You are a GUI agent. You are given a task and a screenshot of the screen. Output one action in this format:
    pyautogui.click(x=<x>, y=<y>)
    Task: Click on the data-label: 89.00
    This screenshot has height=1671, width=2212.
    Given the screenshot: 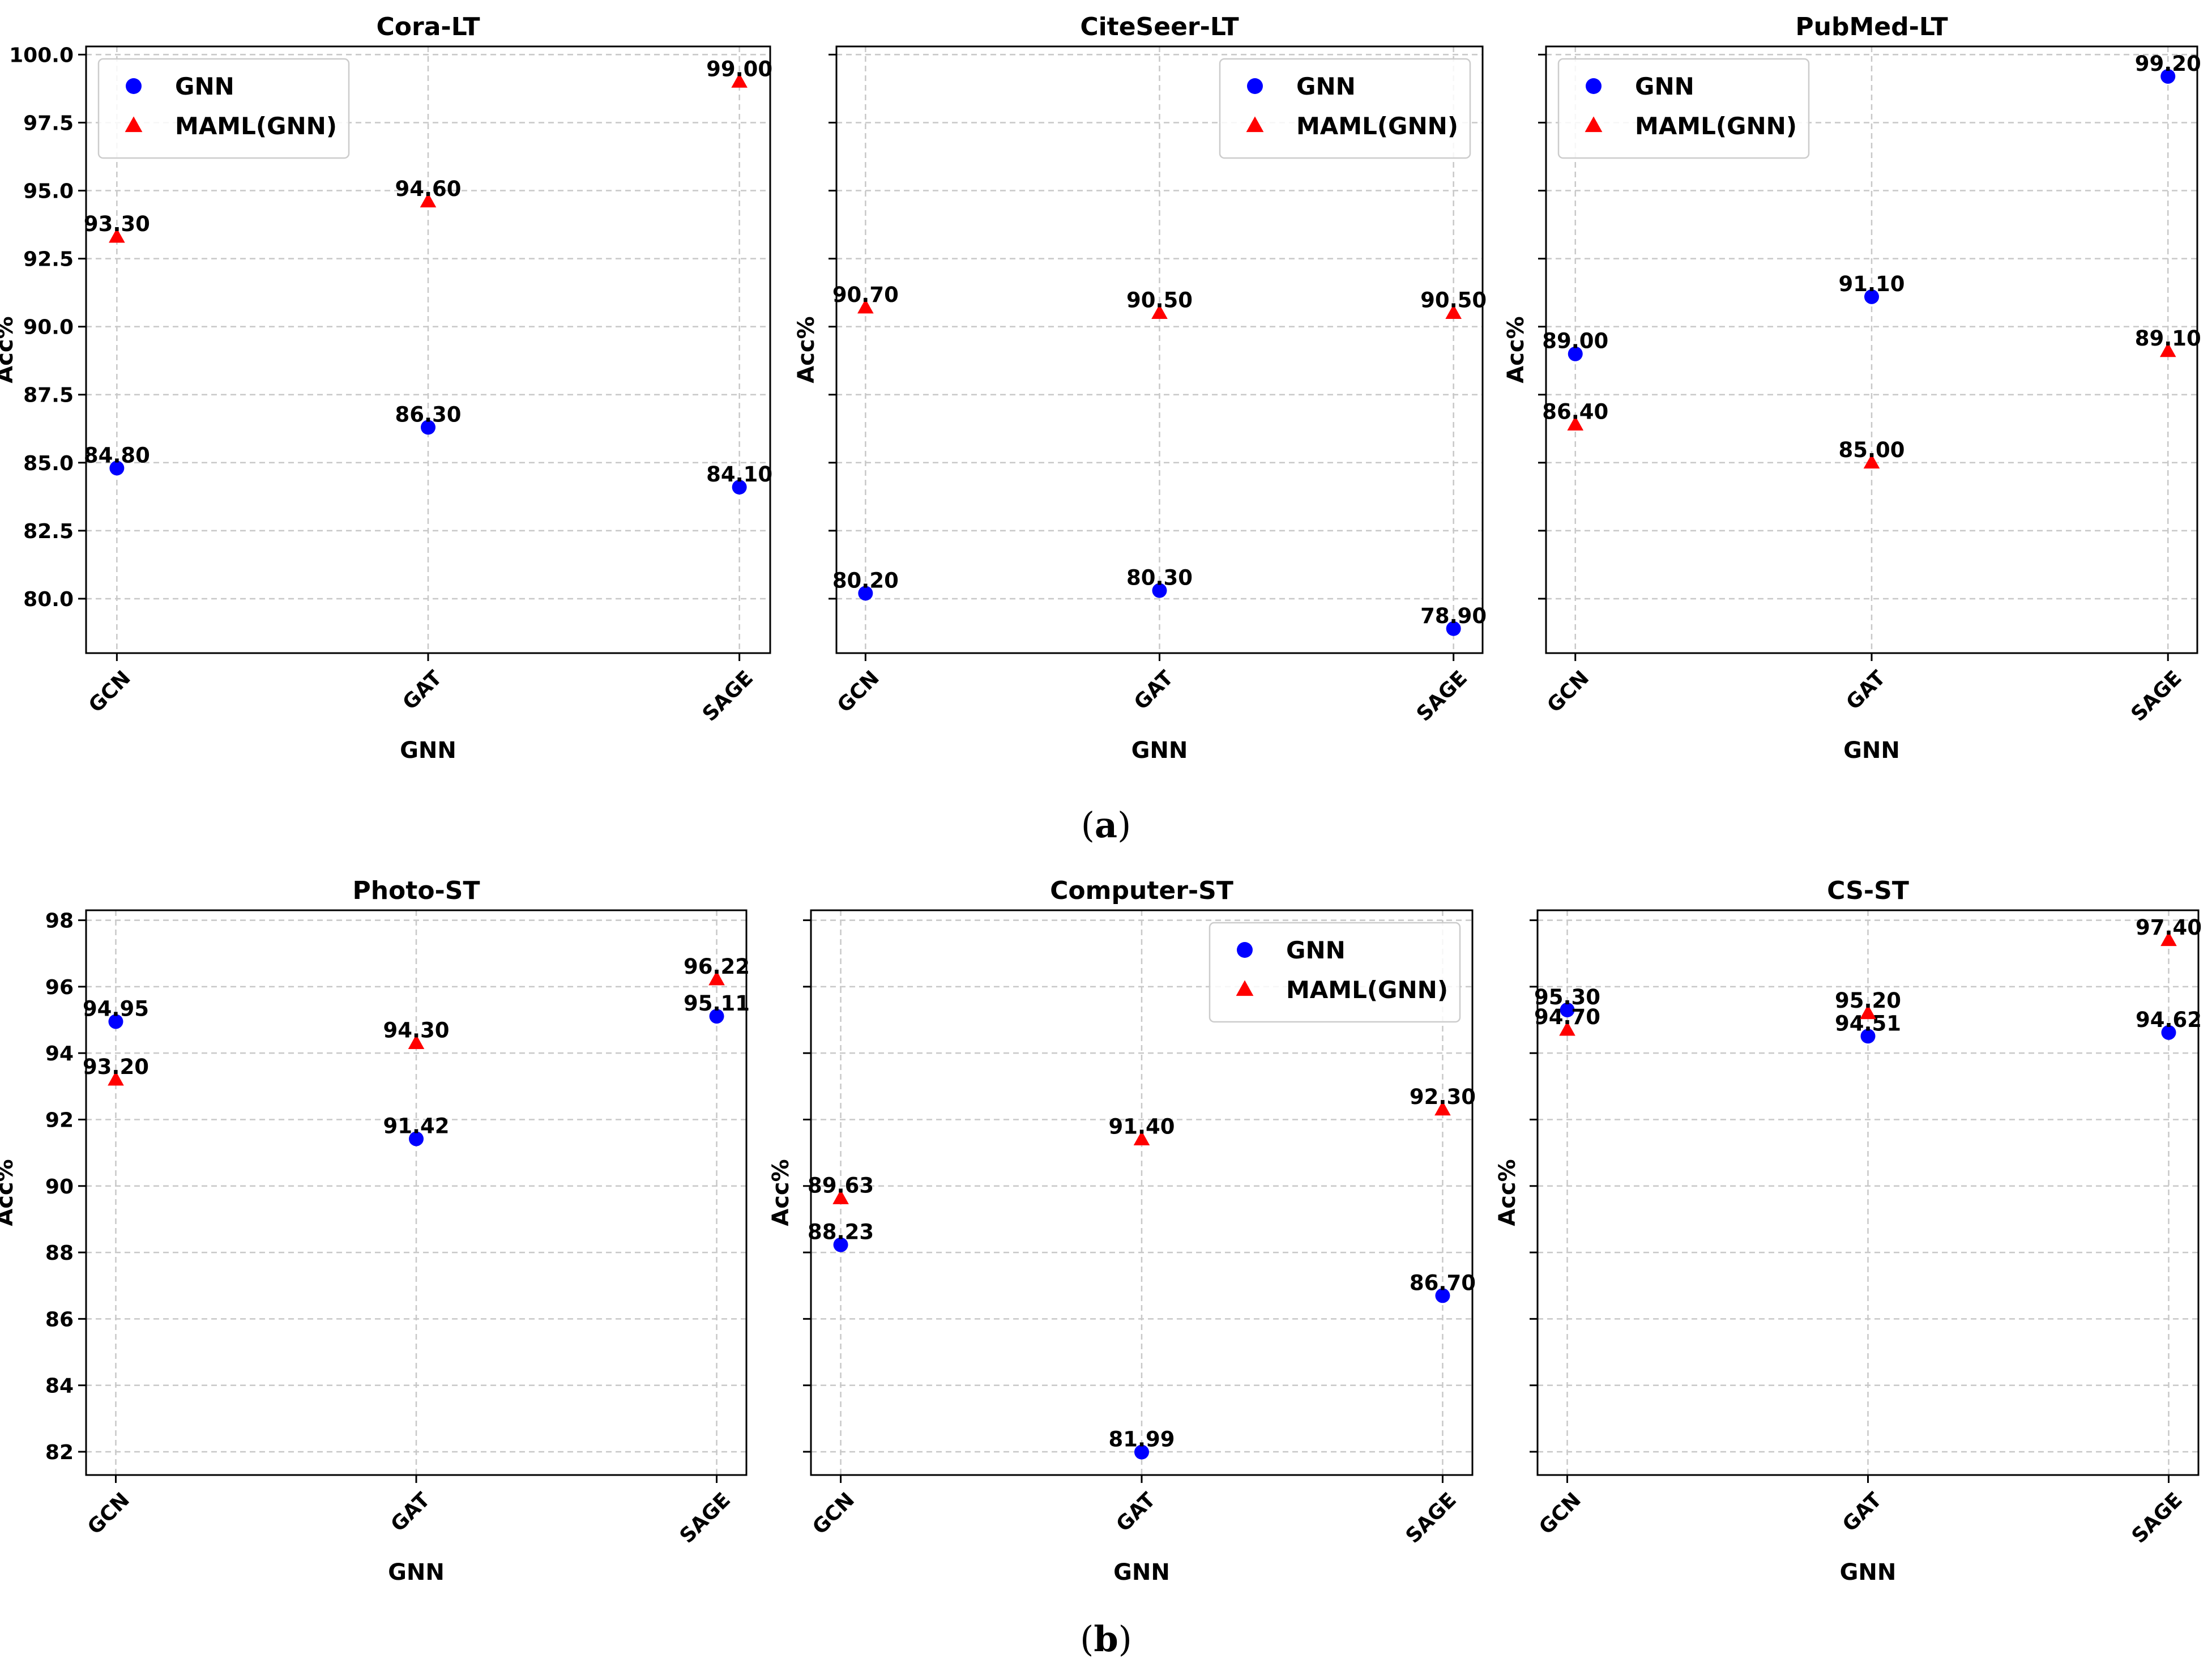 What is the action you would take?
    pyautogui.click(x=1575, y=341)
    